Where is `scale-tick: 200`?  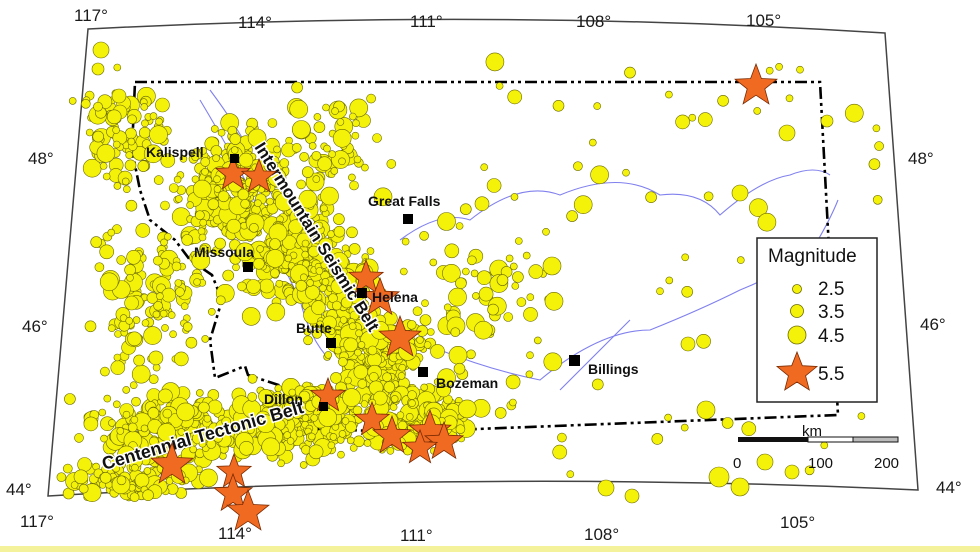
scale-tick: 200 is located at coordinates (886, 463).